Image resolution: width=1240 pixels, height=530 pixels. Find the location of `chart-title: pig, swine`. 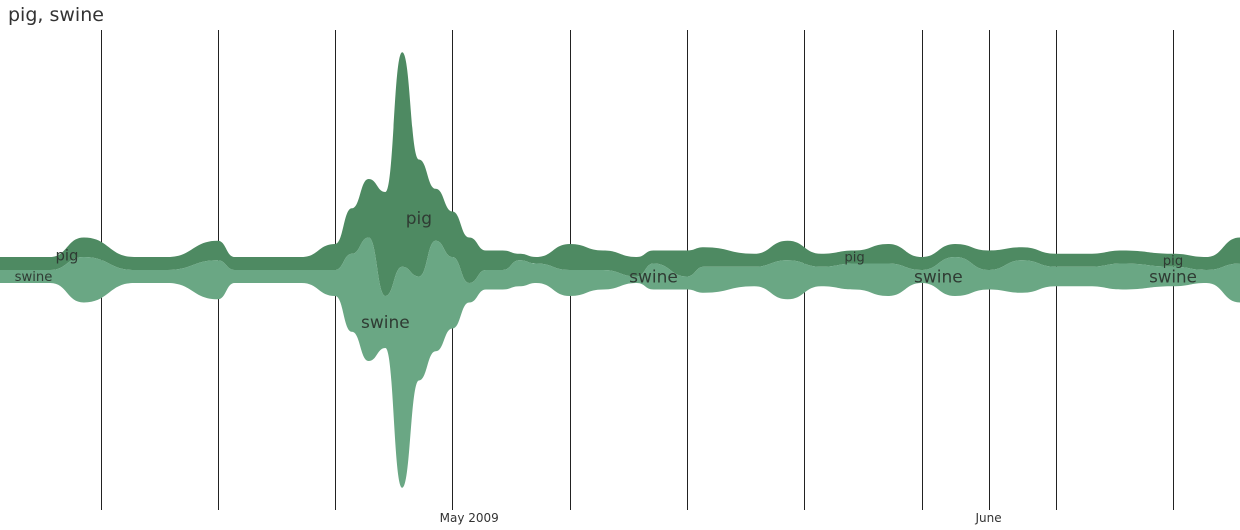

chart-title: pig, swine is located at coordinates (56, 15).